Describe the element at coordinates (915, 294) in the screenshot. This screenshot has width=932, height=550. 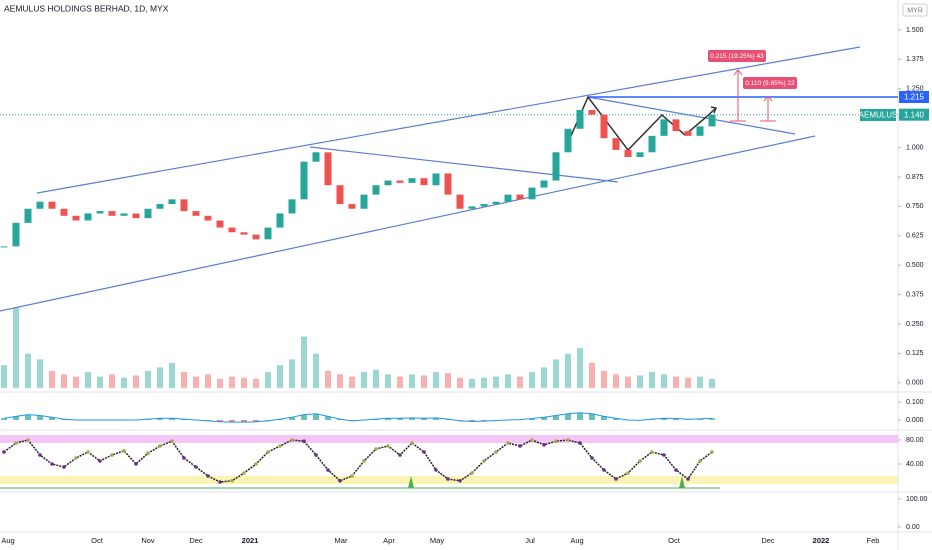
I see `y-tick-label: 0.375` at that location.